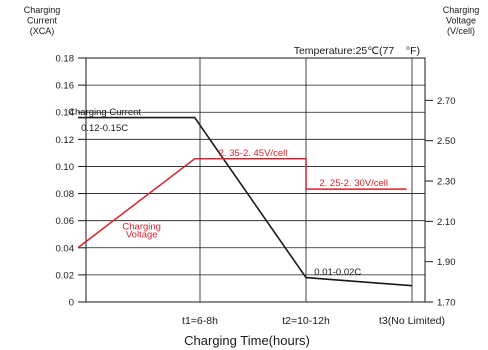 Image resolution: width=488 pixels, height=350 pixels. Describe the element at coordinates (446, 101) in the screenshot. I see `right-tick-label: 2.70` at that location.